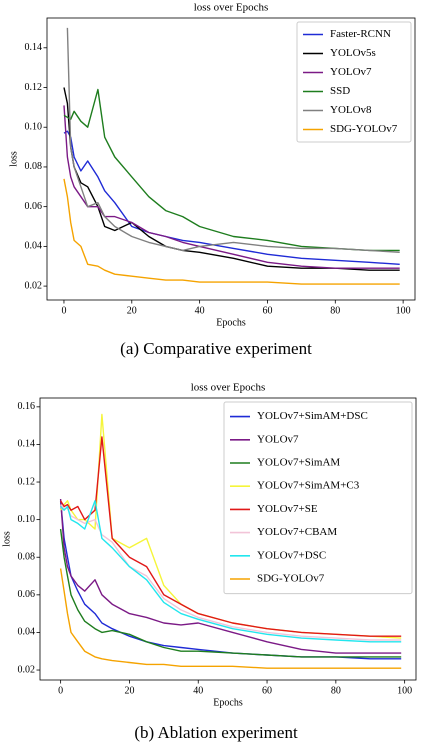 The image size is (432, 746). What do you see at coordinates (297, 532) in the screenshot?
I see `legend-label: YOLOv7+CBAM` at bounding box center [297, 532].